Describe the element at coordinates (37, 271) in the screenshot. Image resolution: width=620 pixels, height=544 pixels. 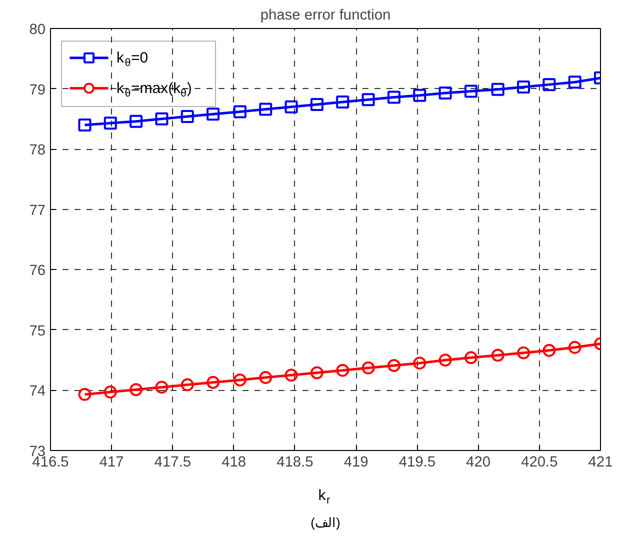
I see `y-tick-label: 76` at that location.